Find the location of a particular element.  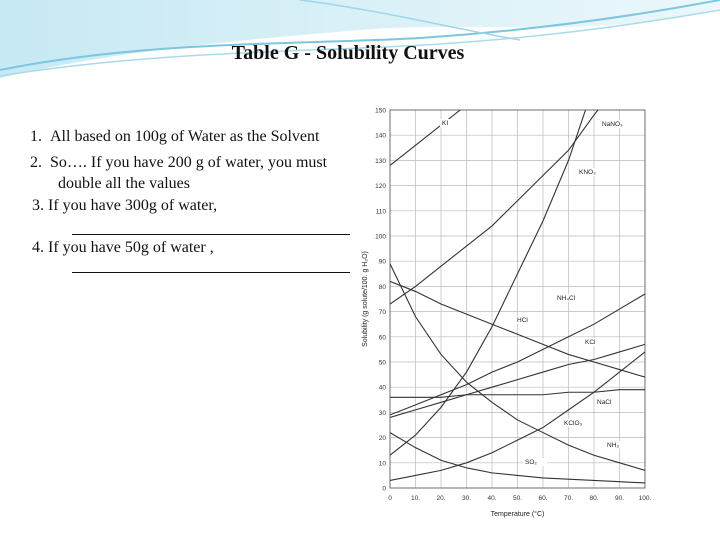

y-tick-label: 40 is located at coordinates (383, 388).